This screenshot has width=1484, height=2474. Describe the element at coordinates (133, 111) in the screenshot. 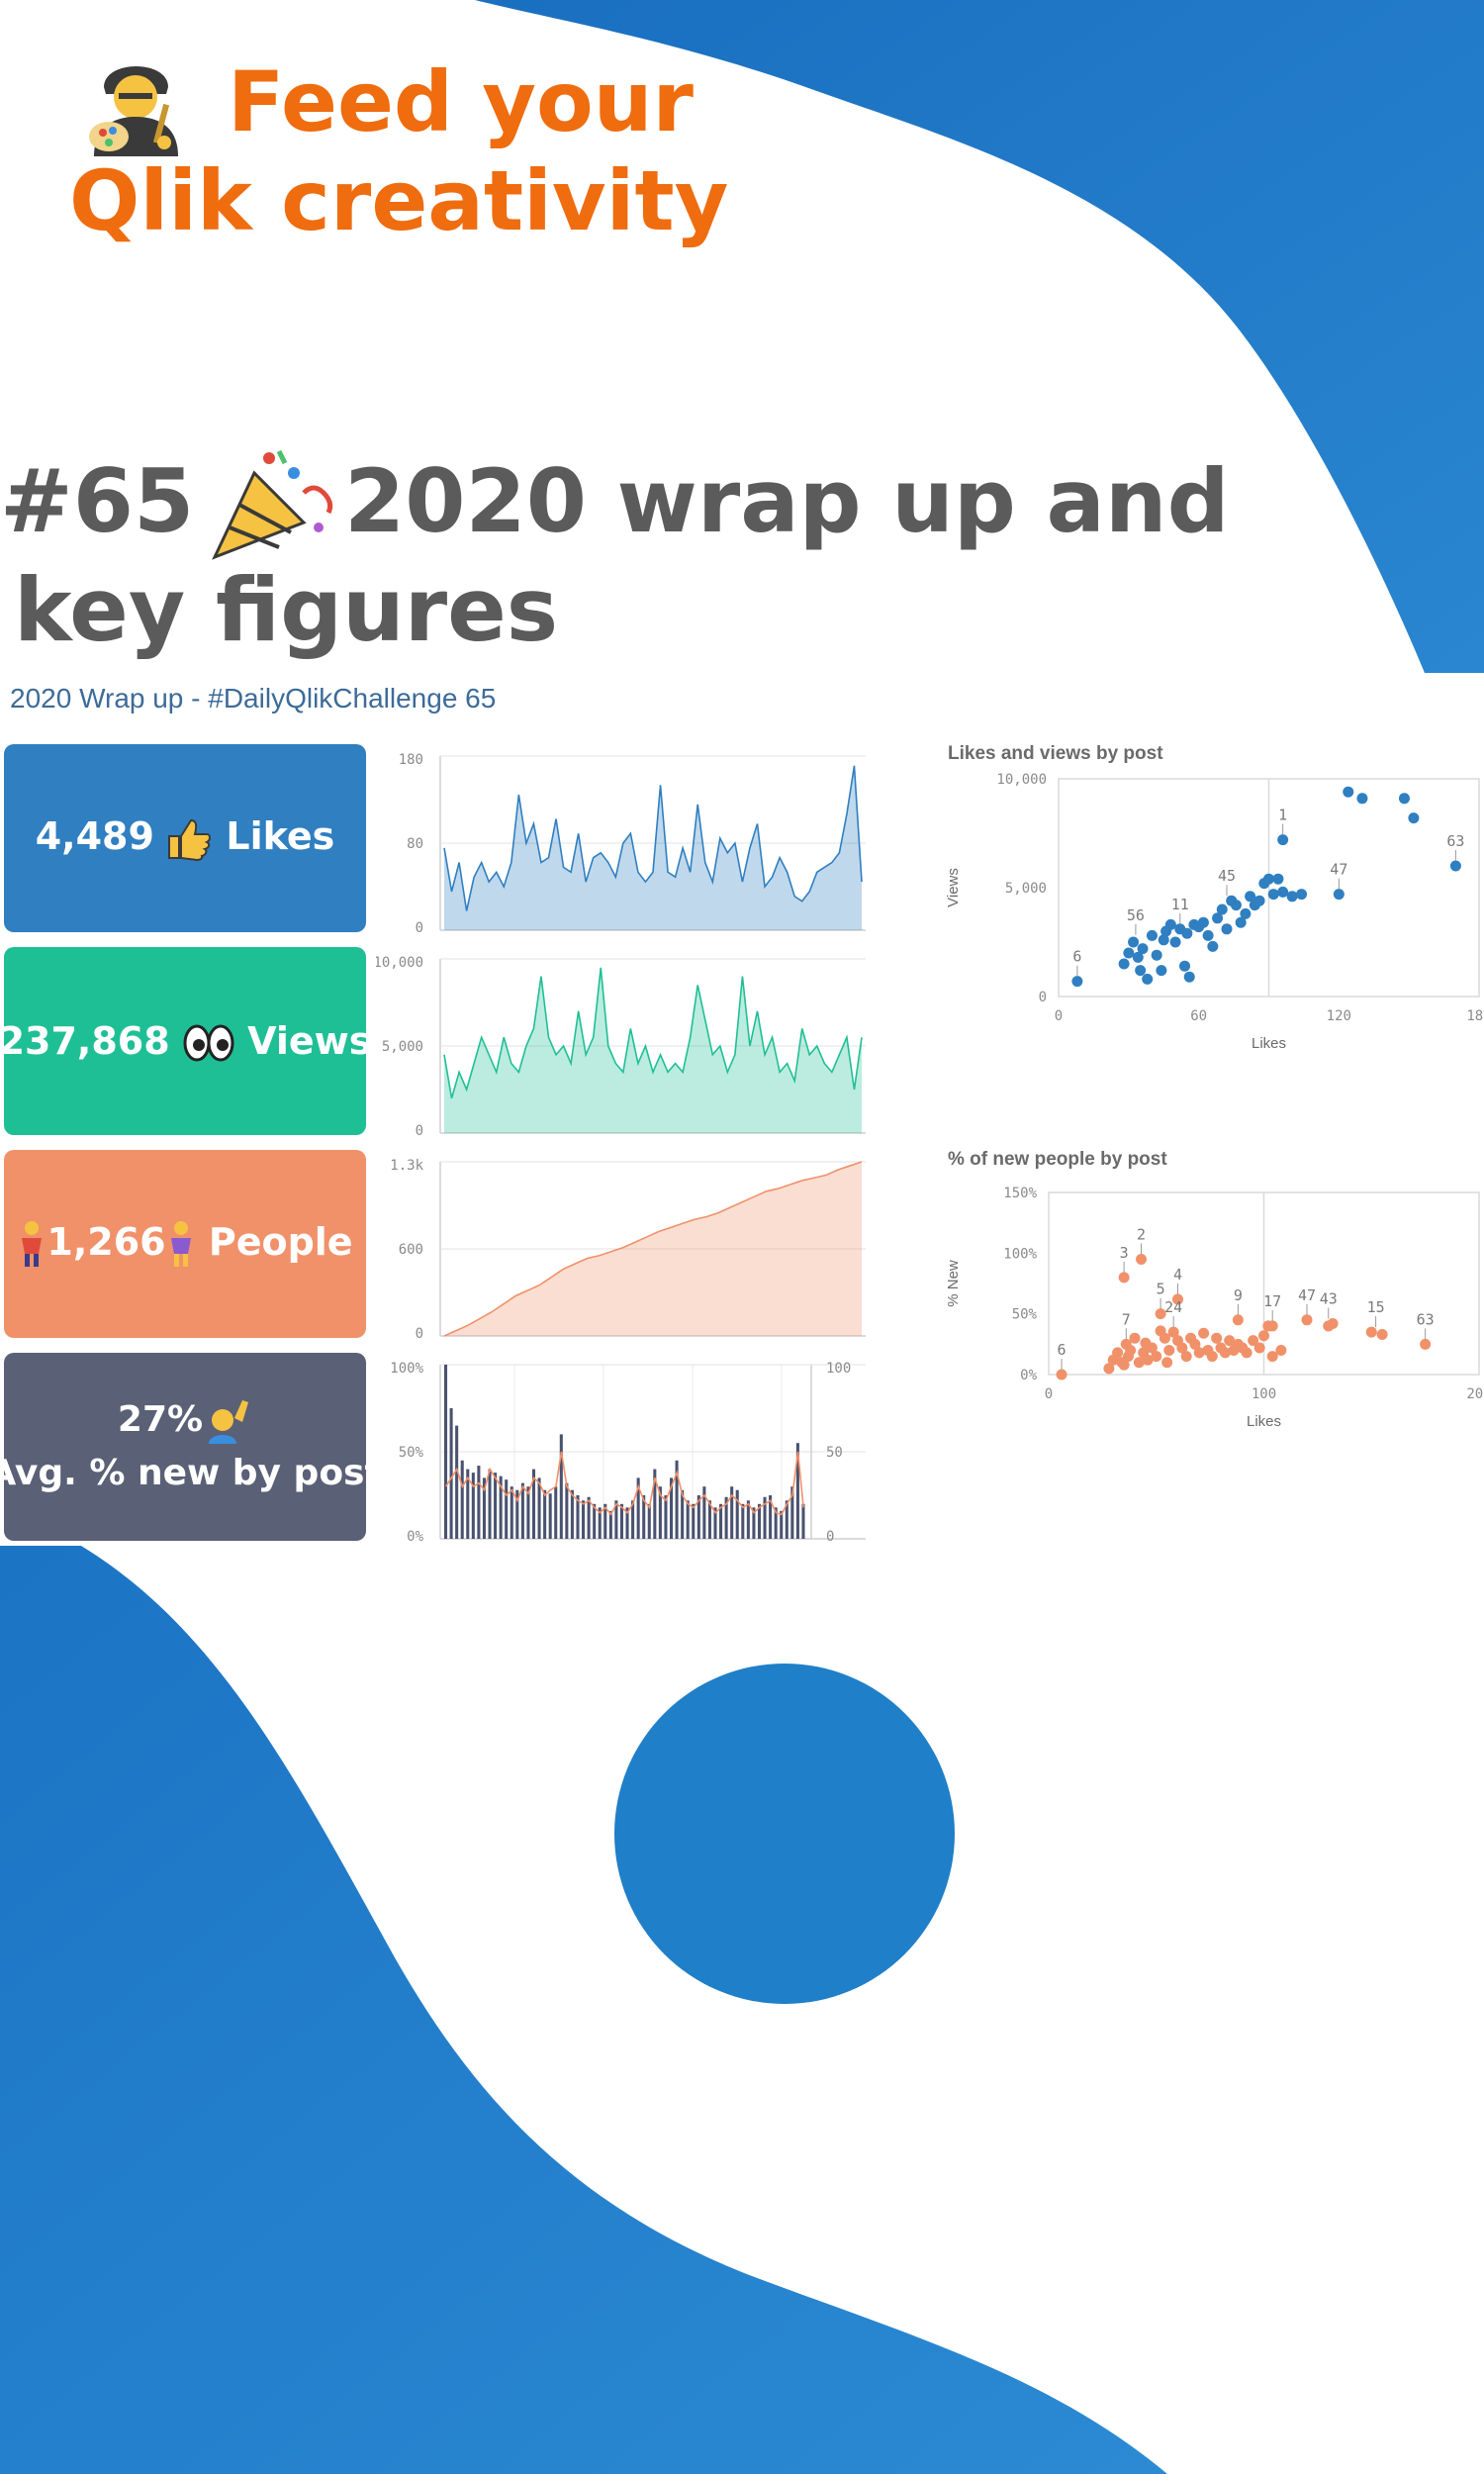

I see `artist-icon` at that location.